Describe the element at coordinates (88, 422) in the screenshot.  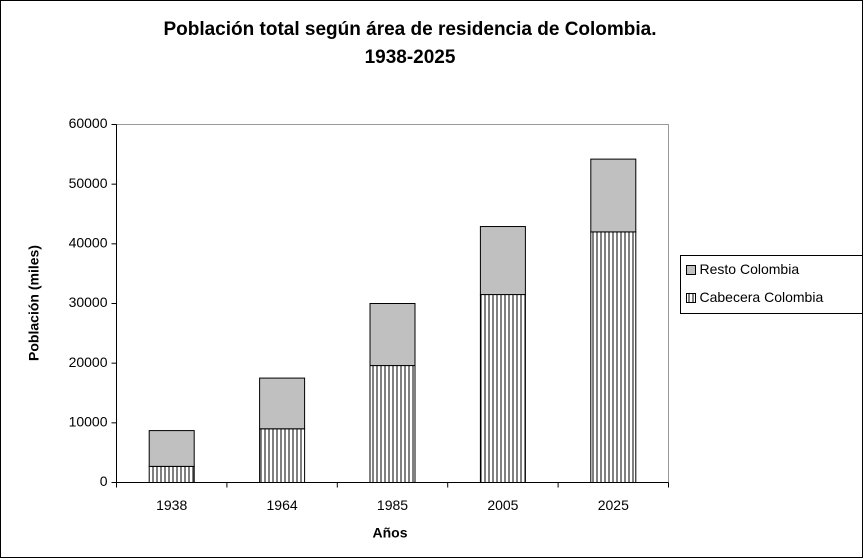
I see `y-tick-label: 10000` at that location.